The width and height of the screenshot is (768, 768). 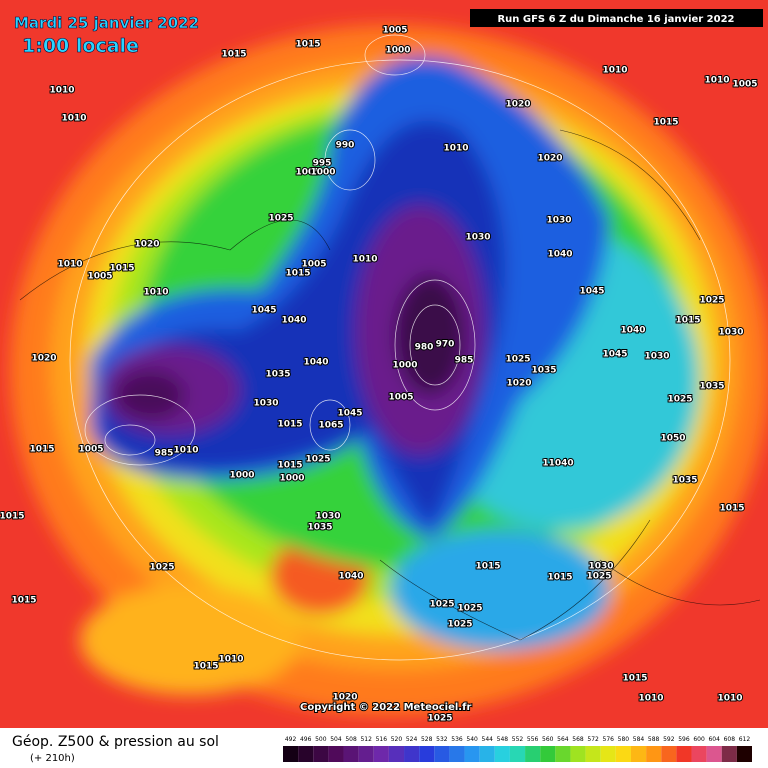 I want to click on isobar-label: 970, so click(x=445, y=345).